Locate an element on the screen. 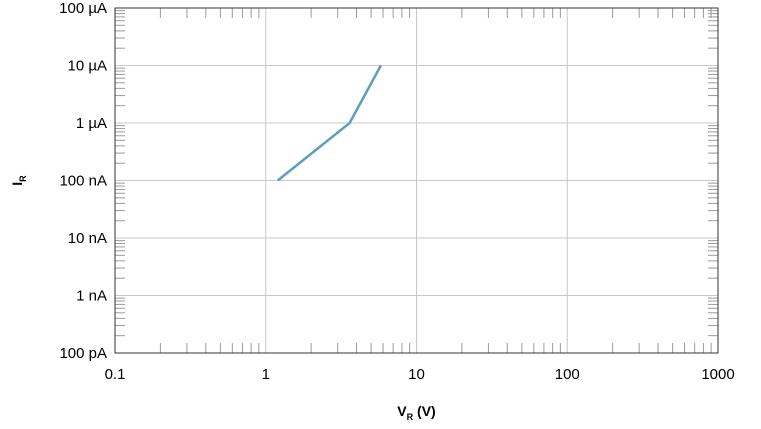 The image size is (761, 429). y-tick-label: 100 pA is located at coordinates (83, 353).